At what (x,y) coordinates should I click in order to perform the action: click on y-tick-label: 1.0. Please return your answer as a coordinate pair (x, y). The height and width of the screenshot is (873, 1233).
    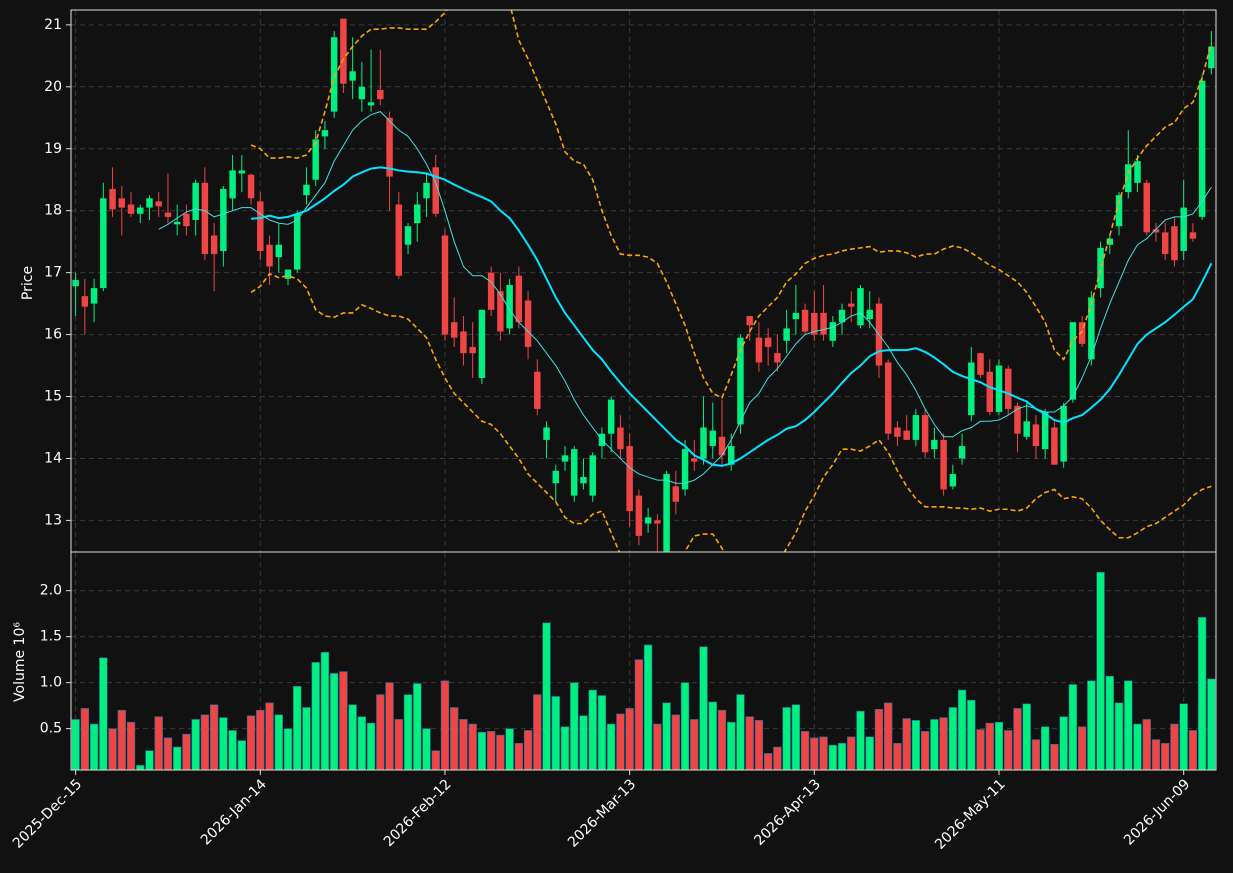
    Looking at the image, I should click on (51, 683).